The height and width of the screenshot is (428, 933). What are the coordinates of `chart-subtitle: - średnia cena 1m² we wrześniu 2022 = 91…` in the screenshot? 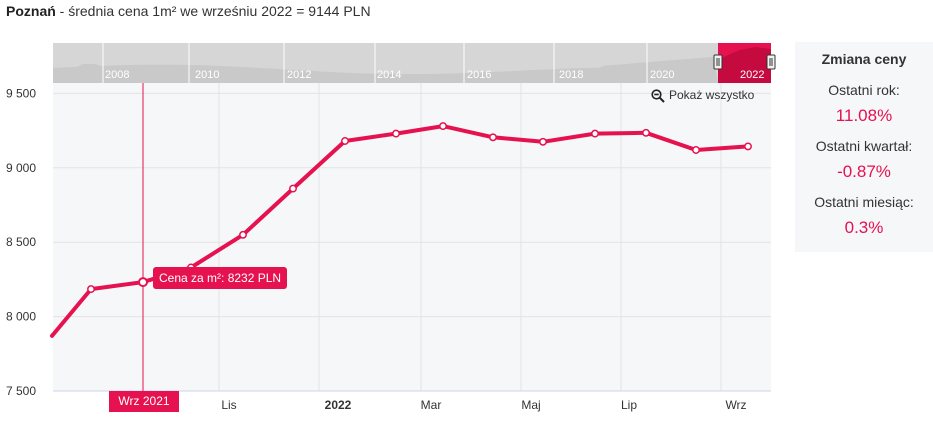 It's located at (213, 11).